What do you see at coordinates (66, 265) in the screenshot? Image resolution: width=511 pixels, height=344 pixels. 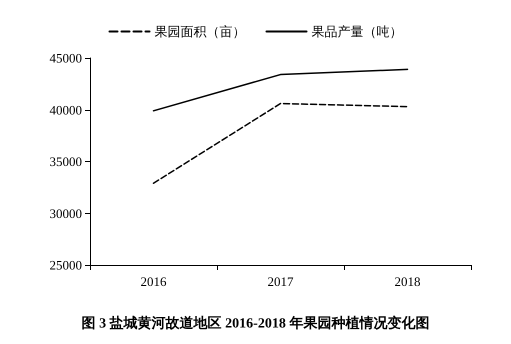 I see `y-tick-label: 25000` at bounding box center [66, 265].